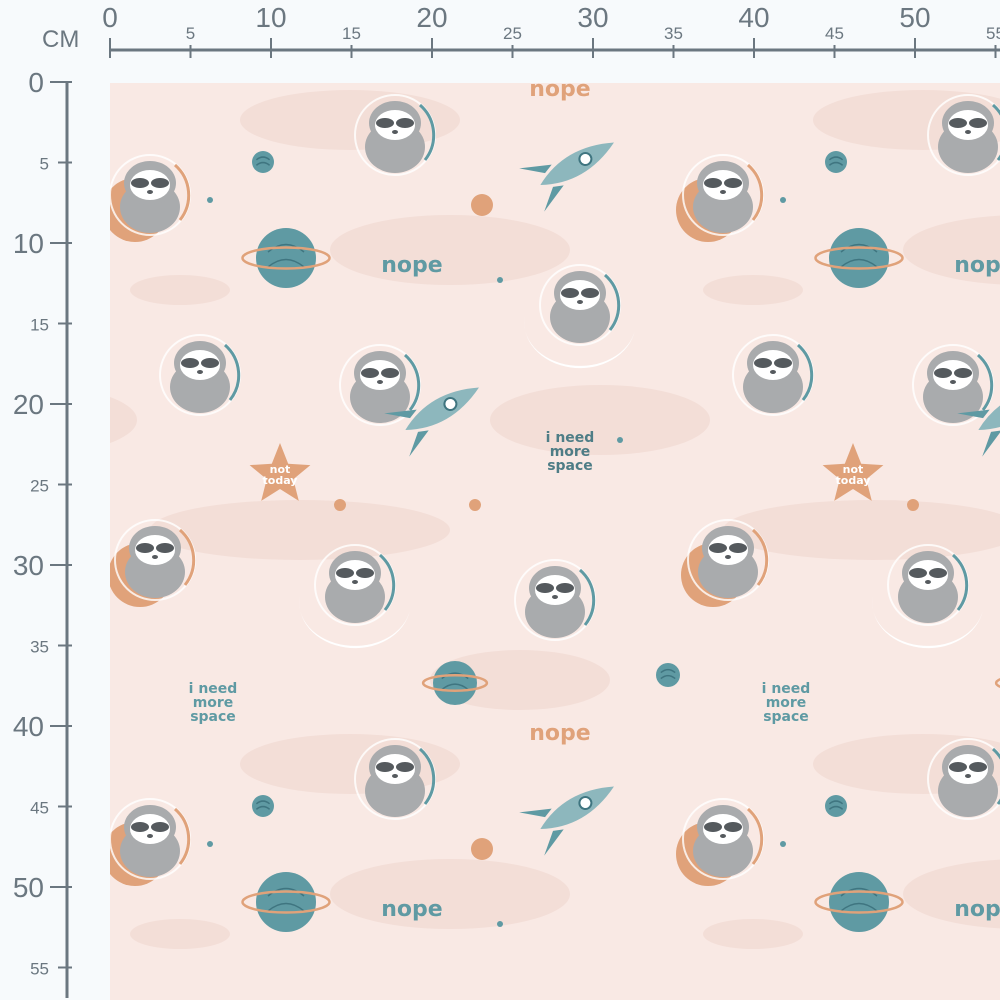  Describe the element at coordinates (559, 733) in the screenshot. I see `nope-text: nope` at that location.